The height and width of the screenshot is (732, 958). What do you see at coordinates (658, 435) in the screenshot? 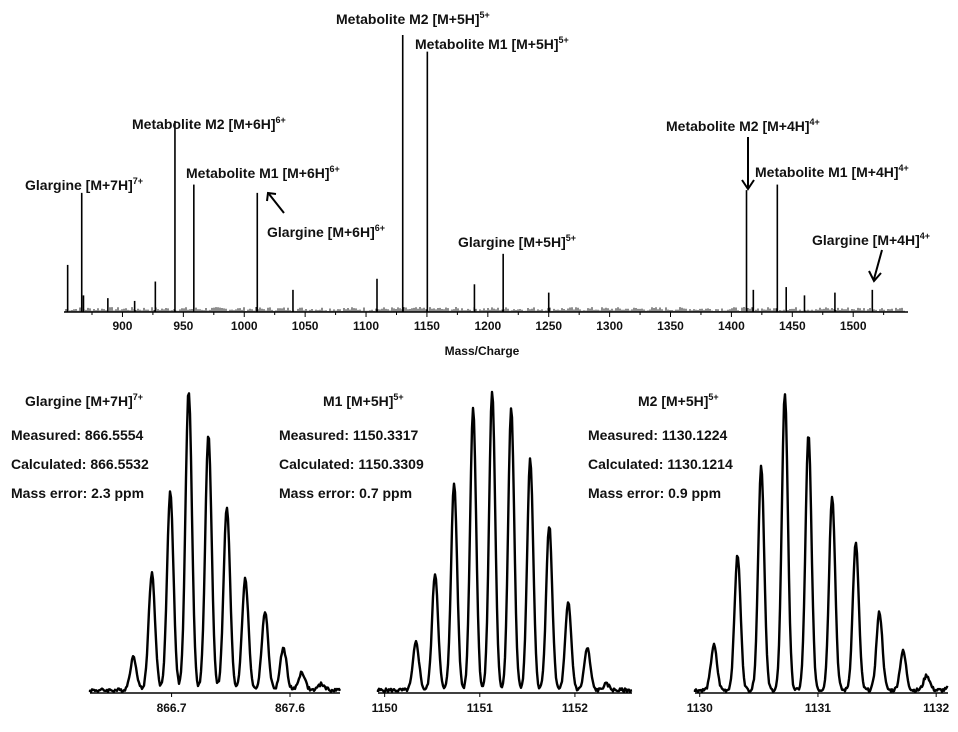
I see `measured-m2: Measured: 1130.1224` at bounding box center [658, 435].